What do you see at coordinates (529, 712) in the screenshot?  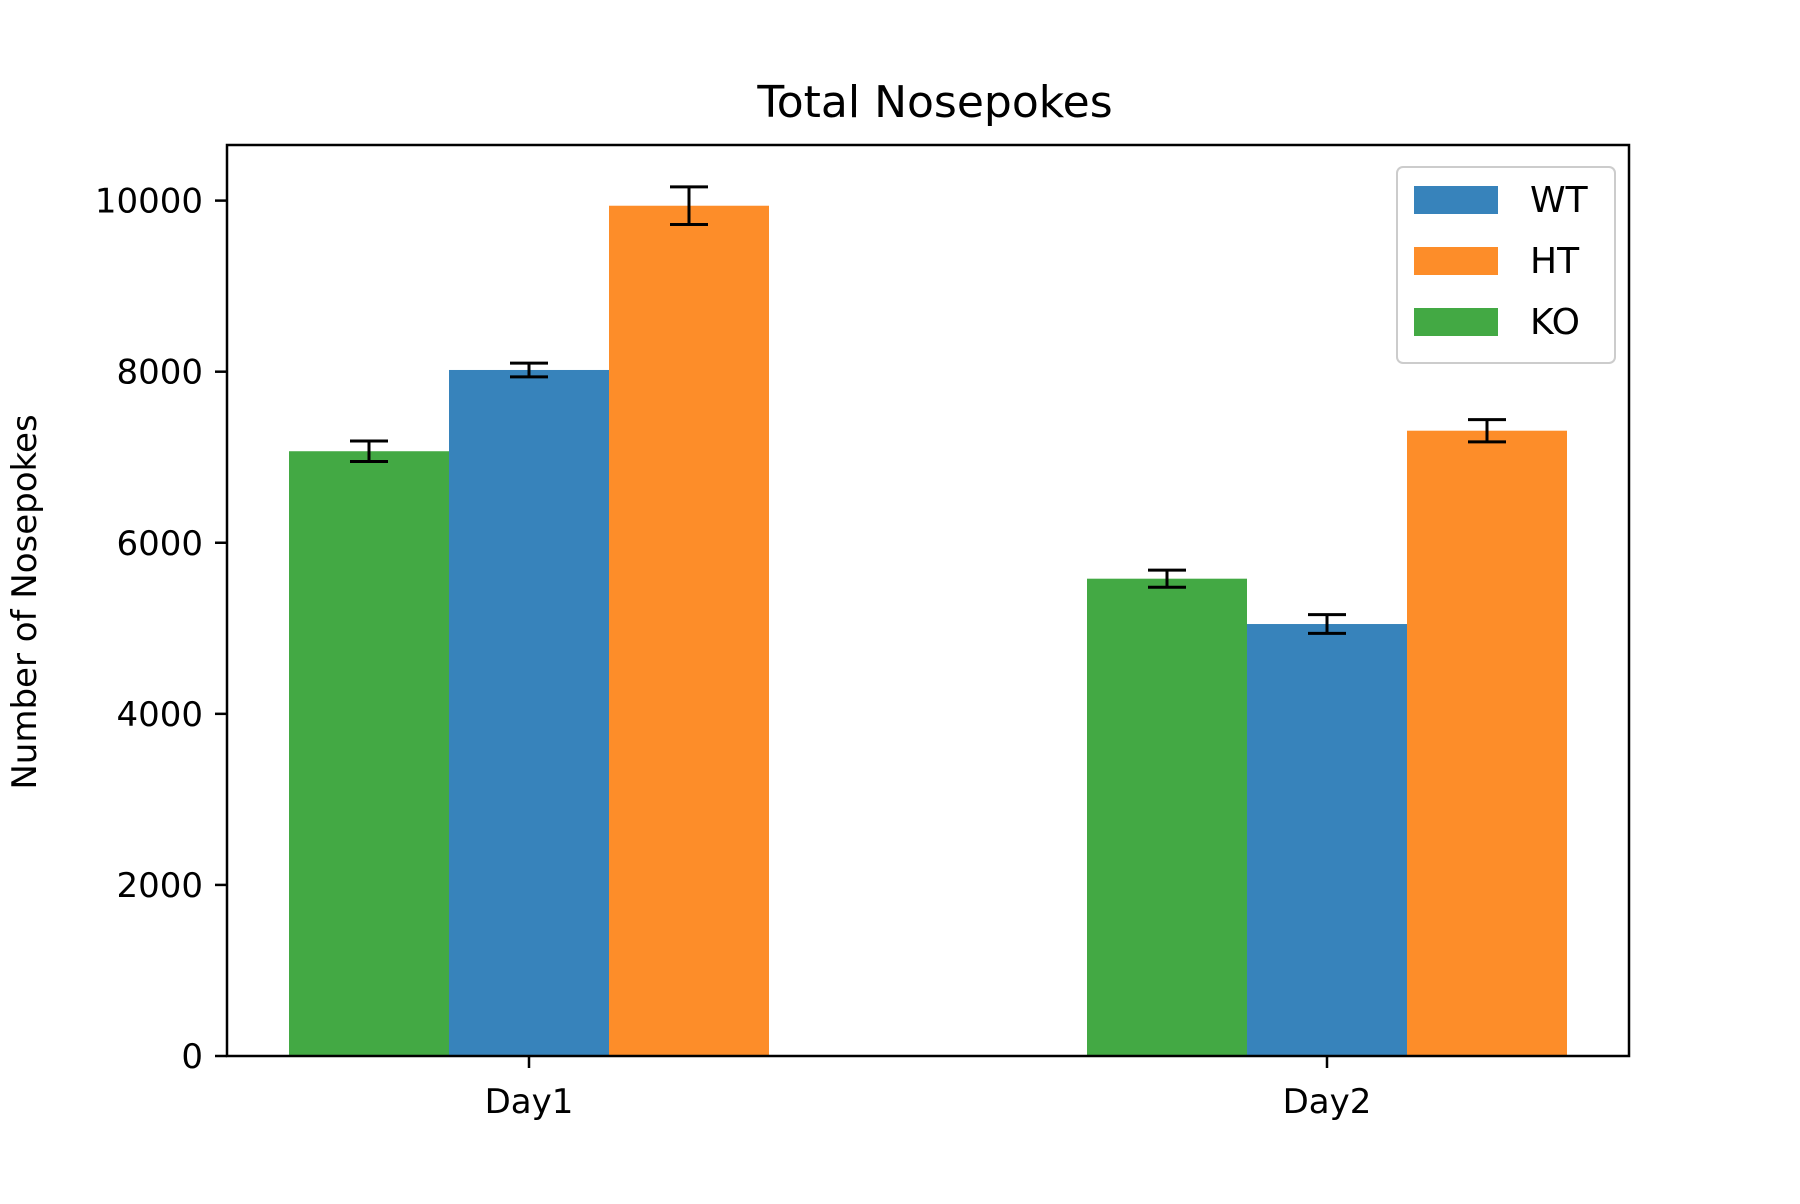 I see `bar-wt-day1` at bounding box center [529, 712].